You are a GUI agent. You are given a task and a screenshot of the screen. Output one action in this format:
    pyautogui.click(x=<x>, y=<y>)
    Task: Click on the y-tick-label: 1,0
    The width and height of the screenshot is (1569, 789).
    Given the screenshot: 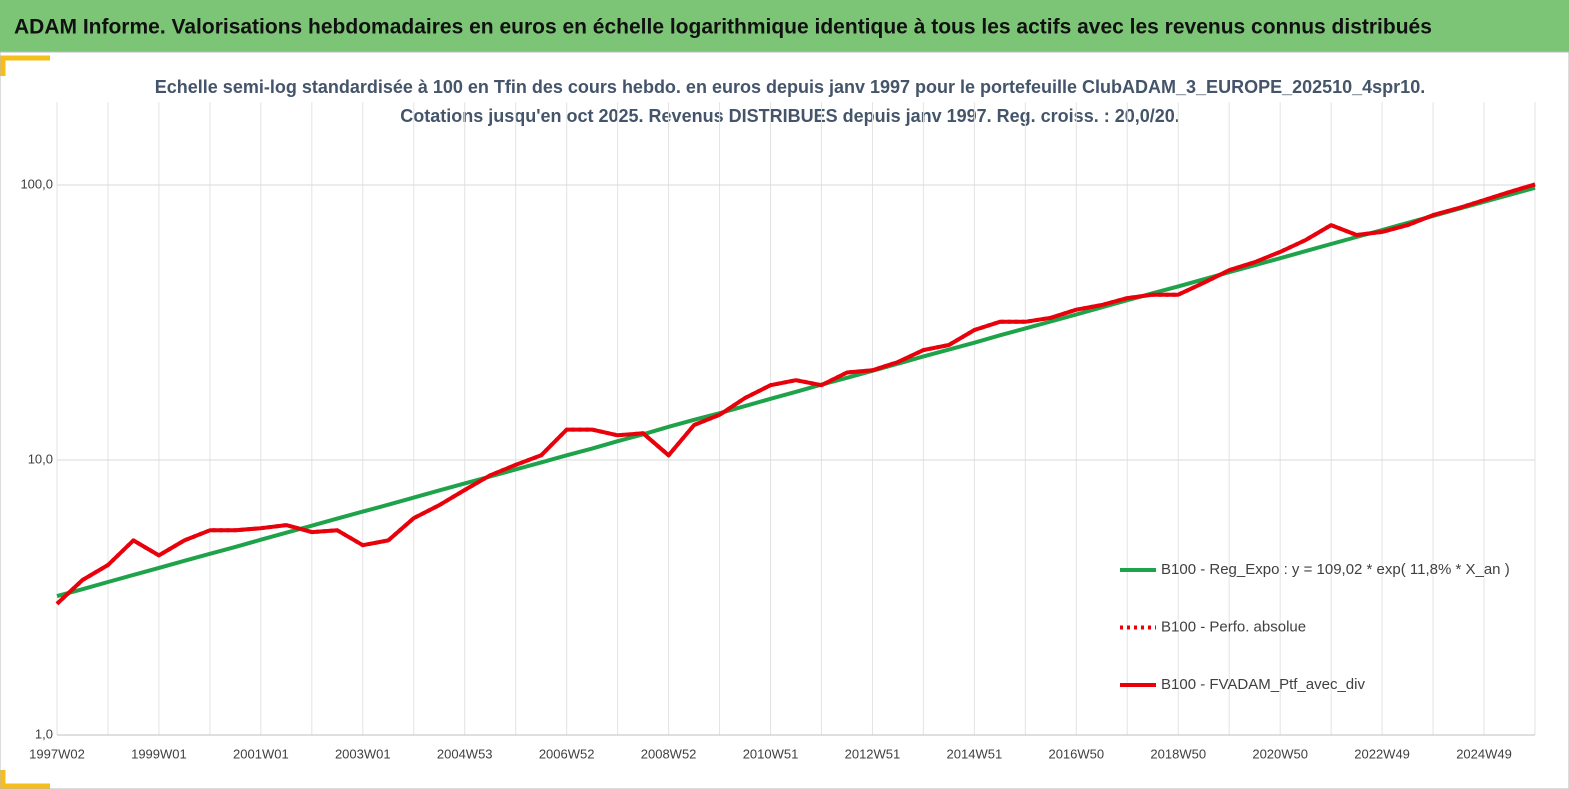 What is the action you would take?
    pyautogui.click(x=44, y=733)
    